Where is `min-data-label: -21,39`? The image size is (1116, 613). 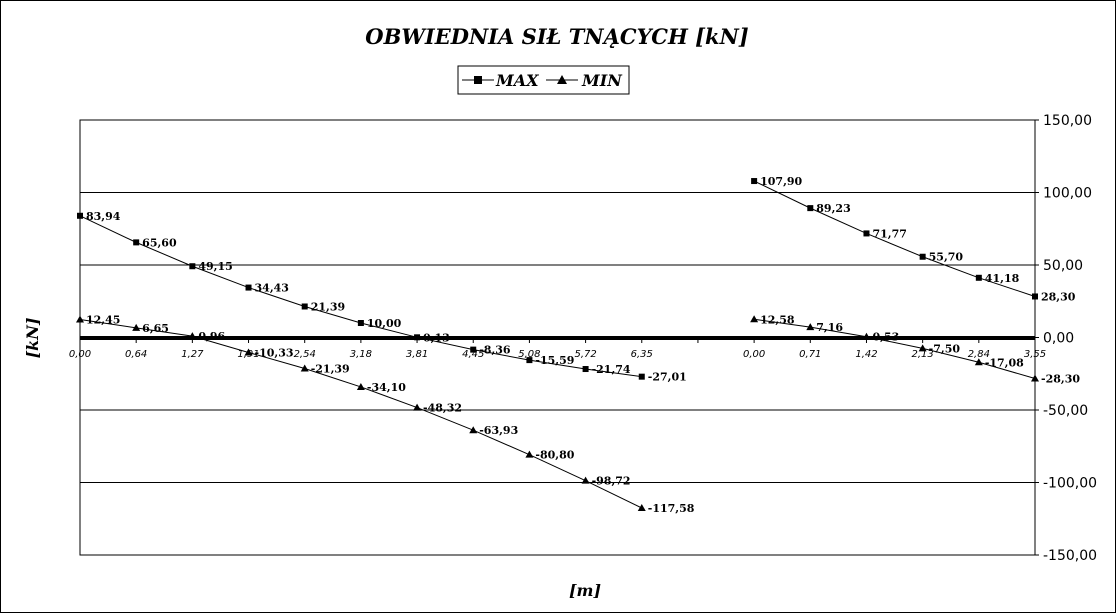 min-data-label: -21,39 is located at coordinates (330, 369).